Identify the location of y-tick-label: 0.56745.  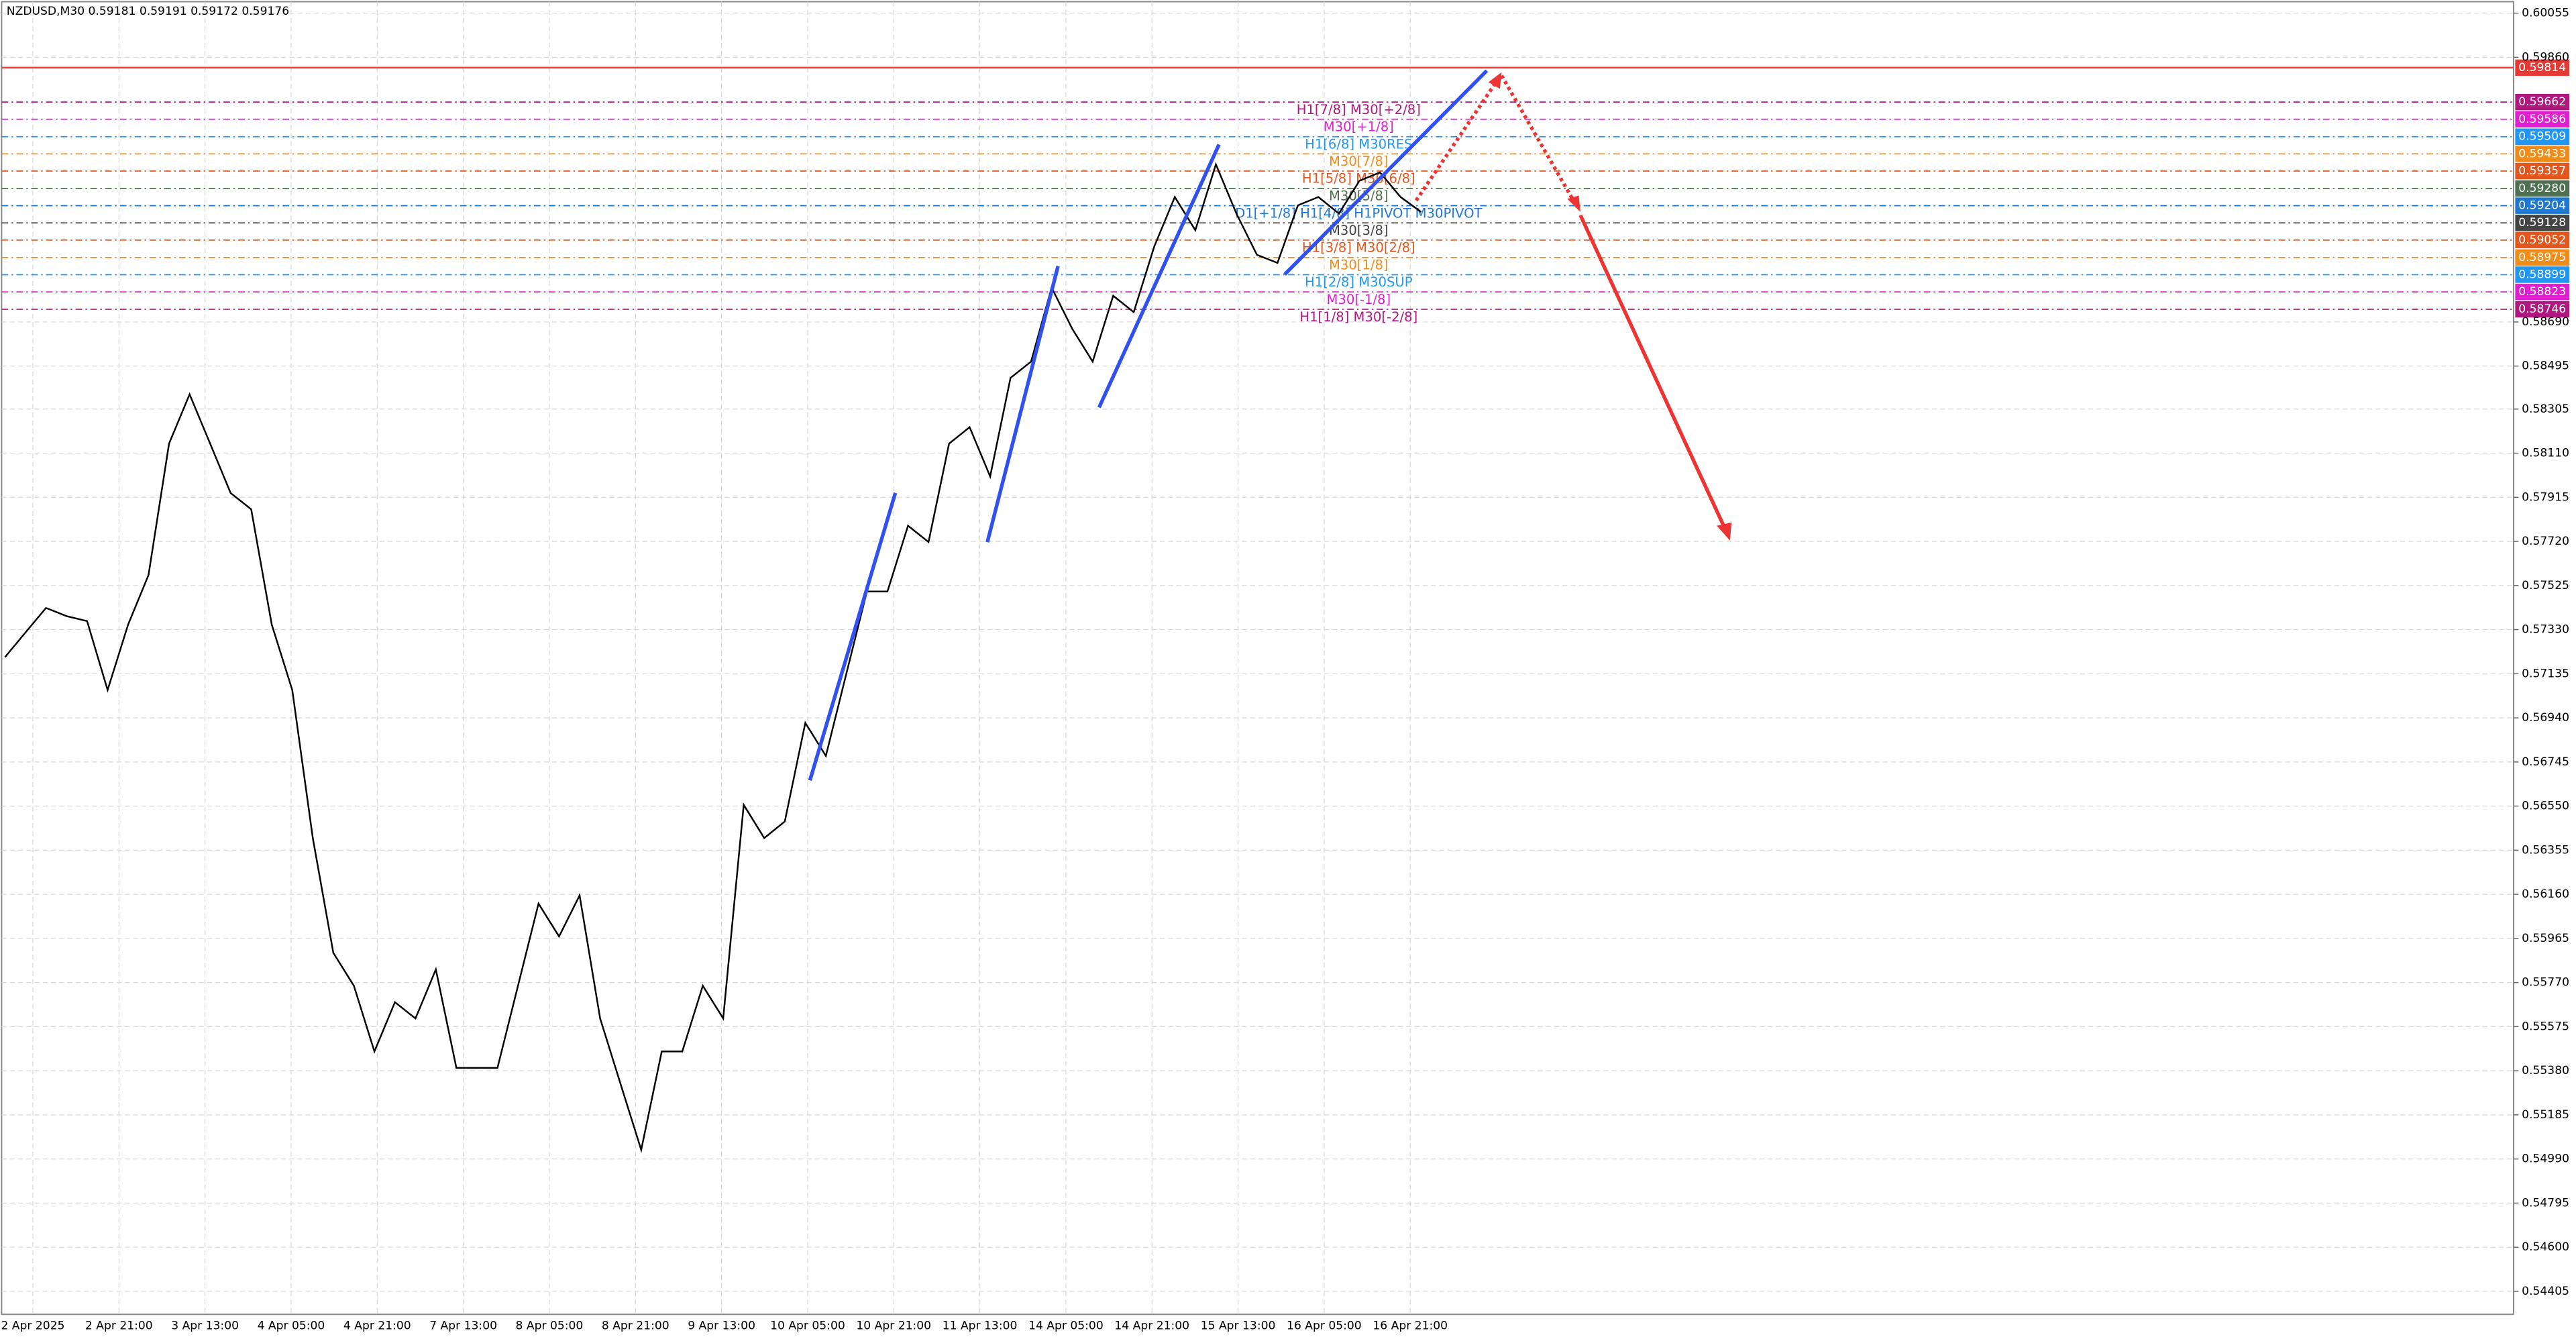
(2545, 762).